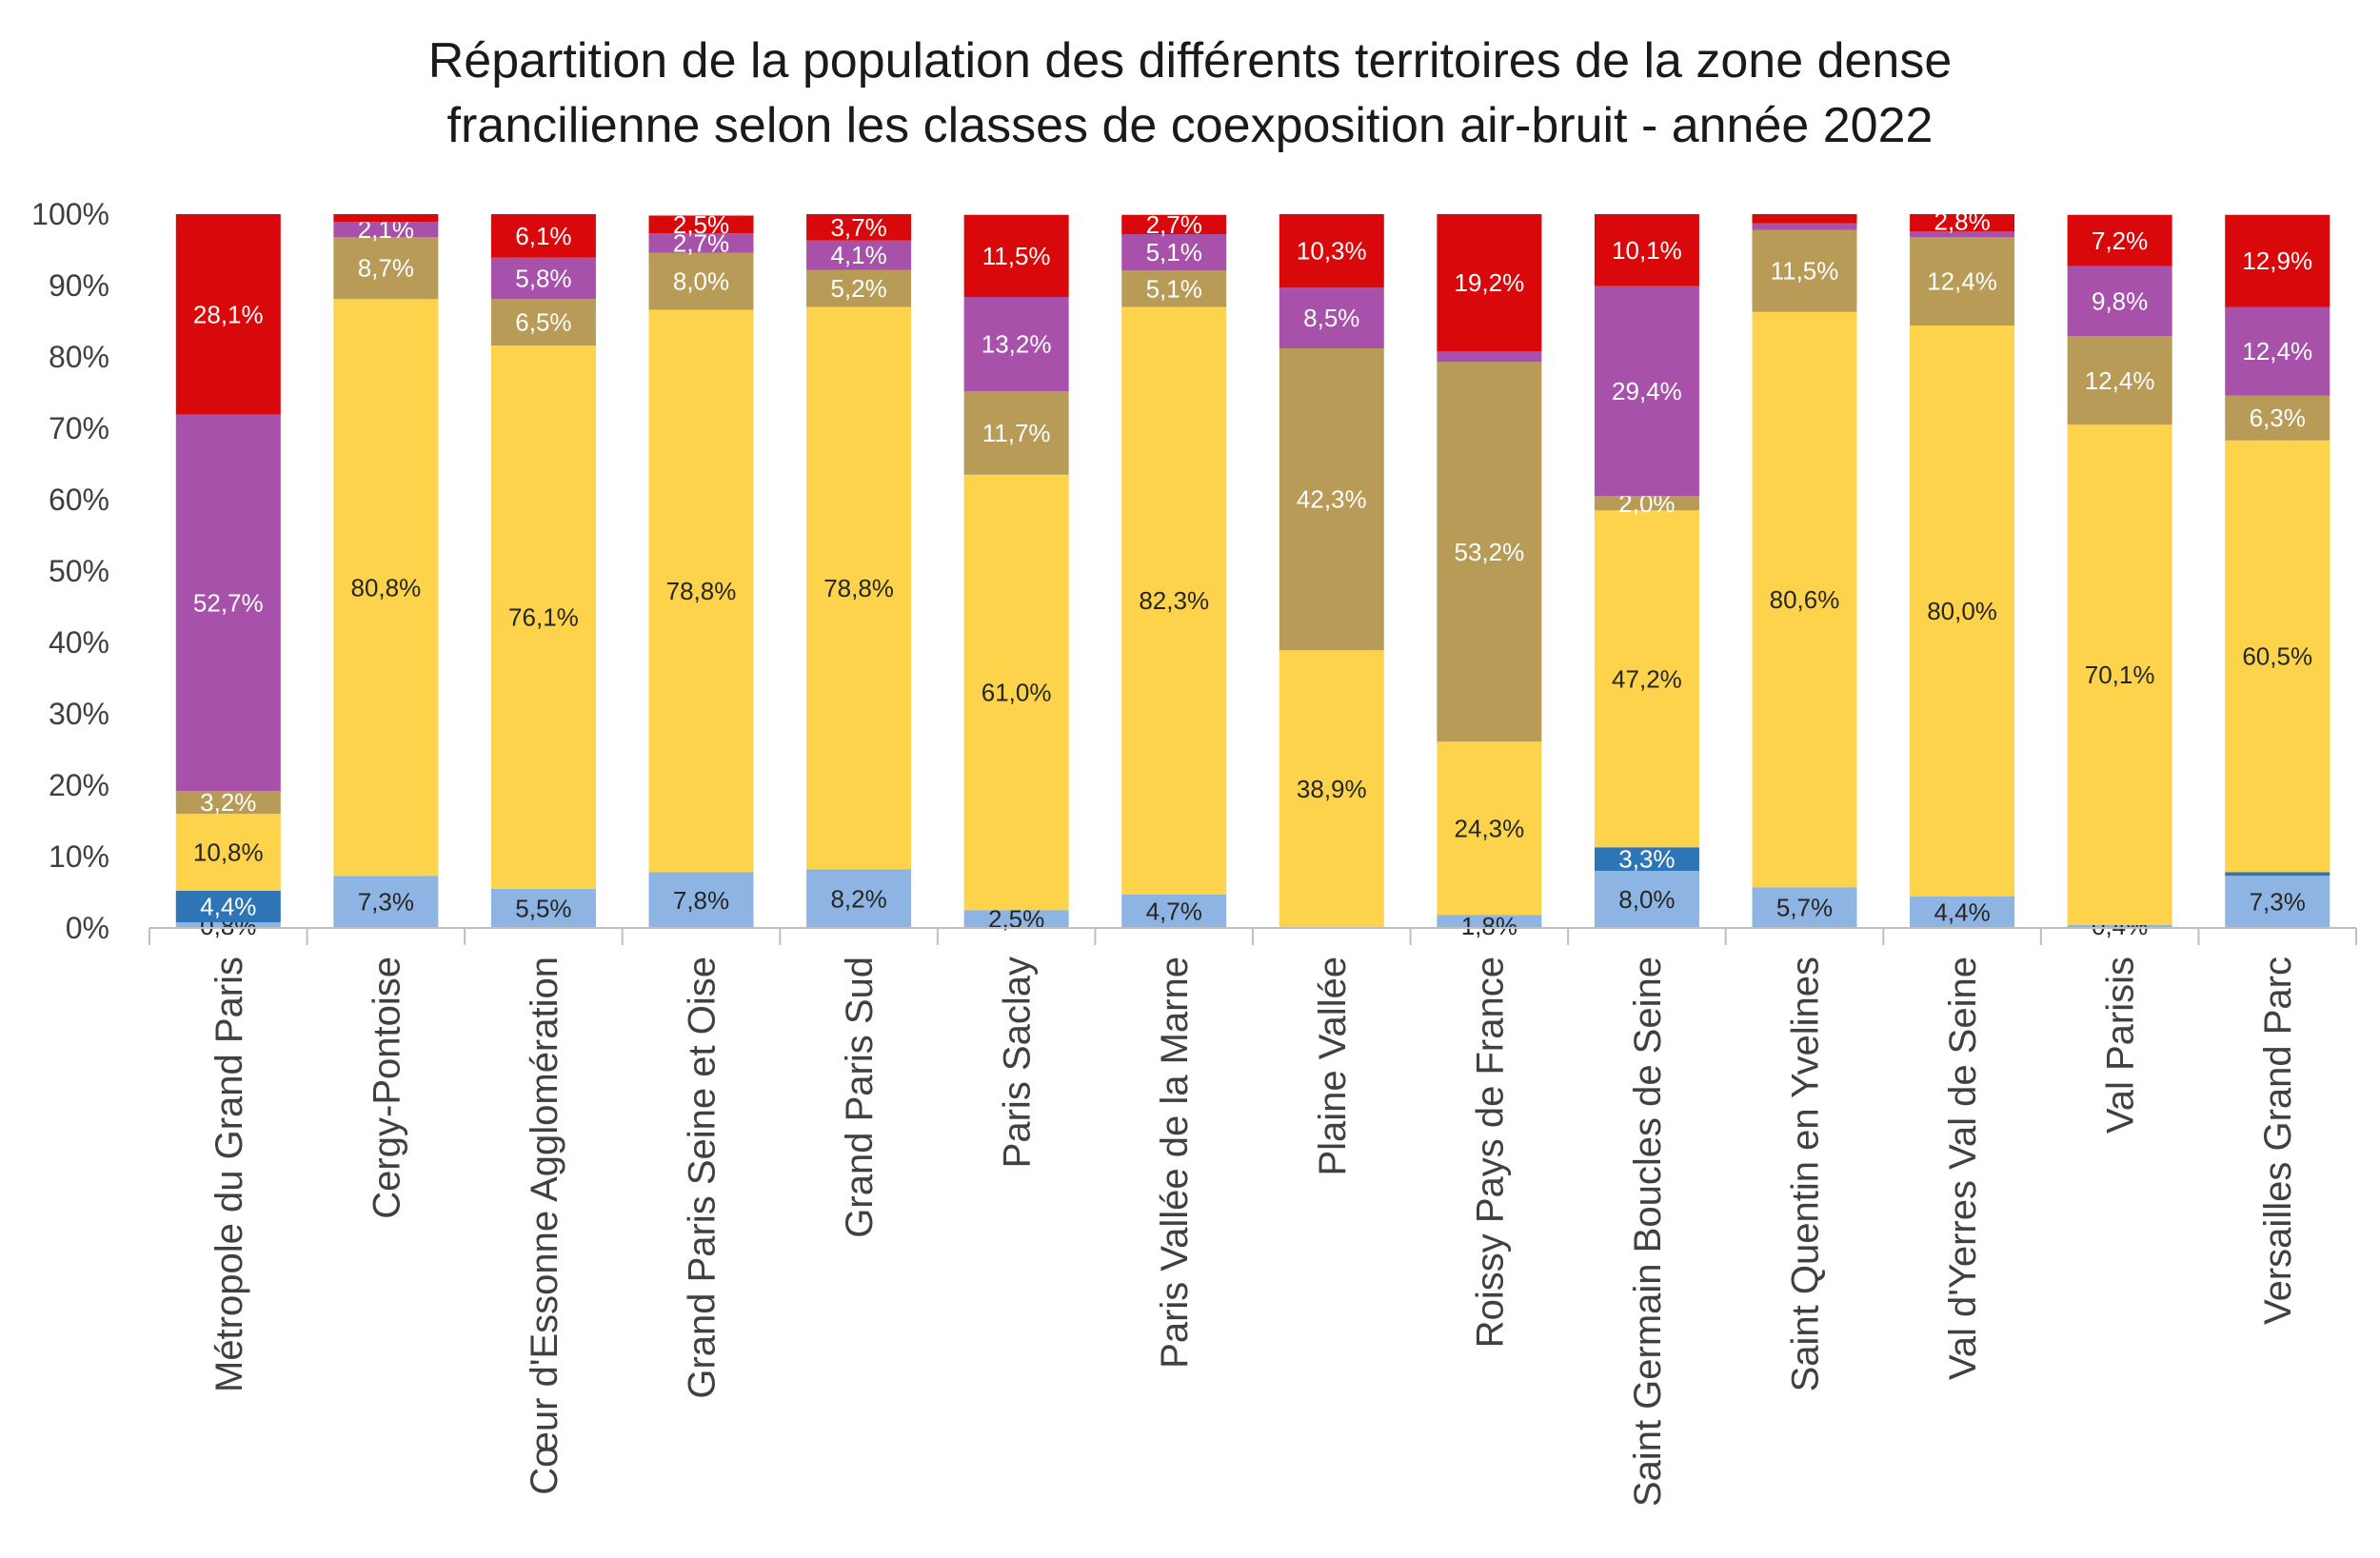  I want to click on category-label: Val Parisis, so click(2121, 1045).